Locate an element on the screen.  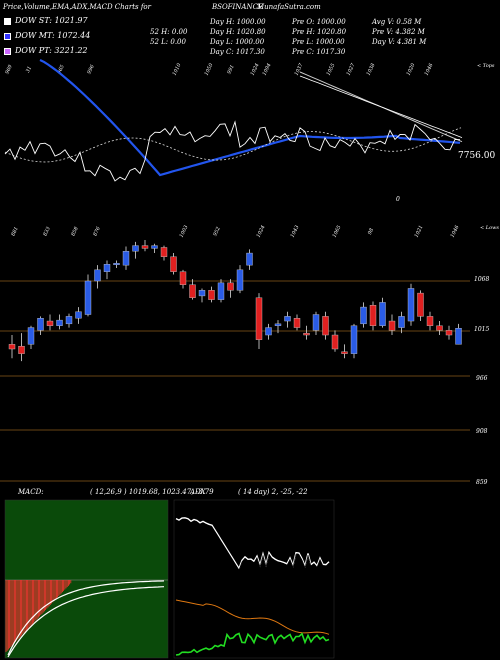
low-tick-label: 1024 is located at coordinates (261, 232).